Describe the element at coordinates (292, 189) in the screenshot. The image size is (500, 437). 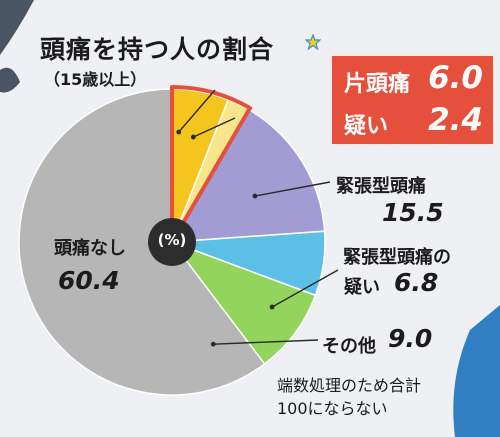
I see `leader-tension` at that location.